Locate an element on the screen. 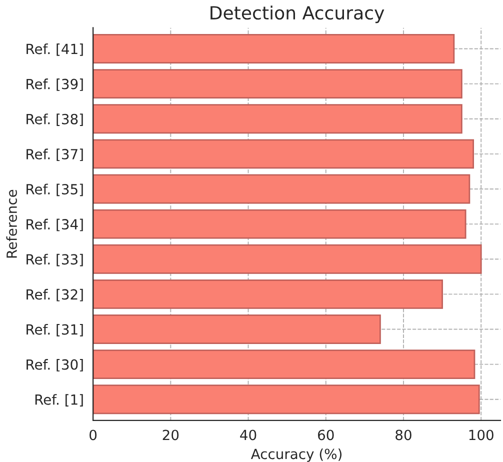 The height and width of the screenshot is (462, 503). y-tick-label: Ref. [37] is located at coordinates (54, 155).